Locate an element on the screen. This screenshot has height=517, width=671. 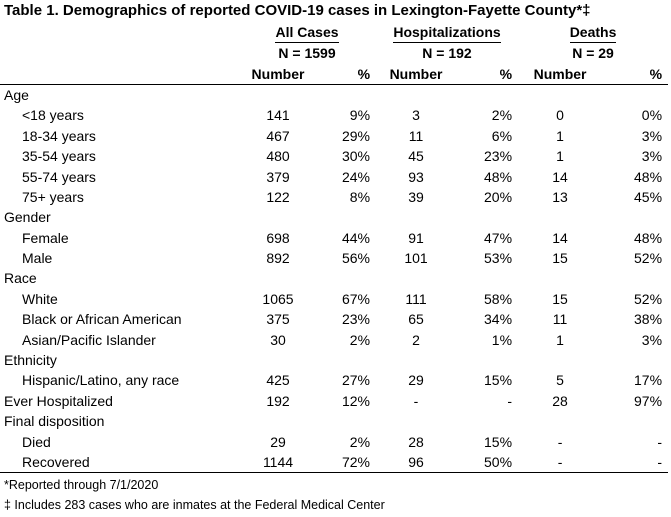
cell-all-cases-number: 141 is located at coordinates (278, 115).